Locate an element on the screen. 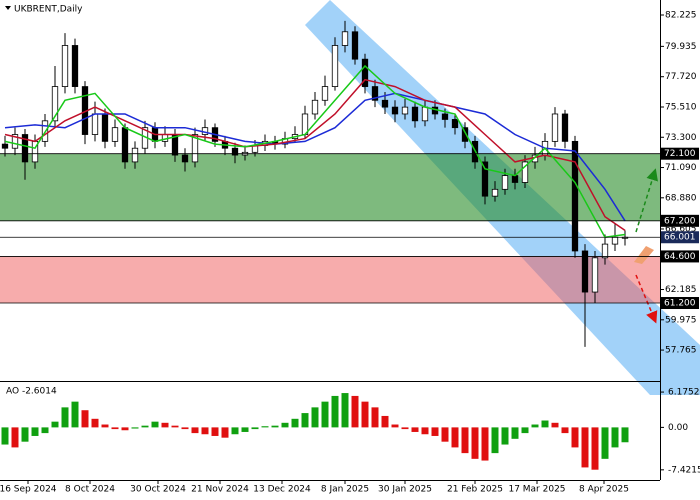 Image resolution: width=700 pixels, height=500 pixels. y-tick-label: 71.090 is located at coordinates (681, 168).